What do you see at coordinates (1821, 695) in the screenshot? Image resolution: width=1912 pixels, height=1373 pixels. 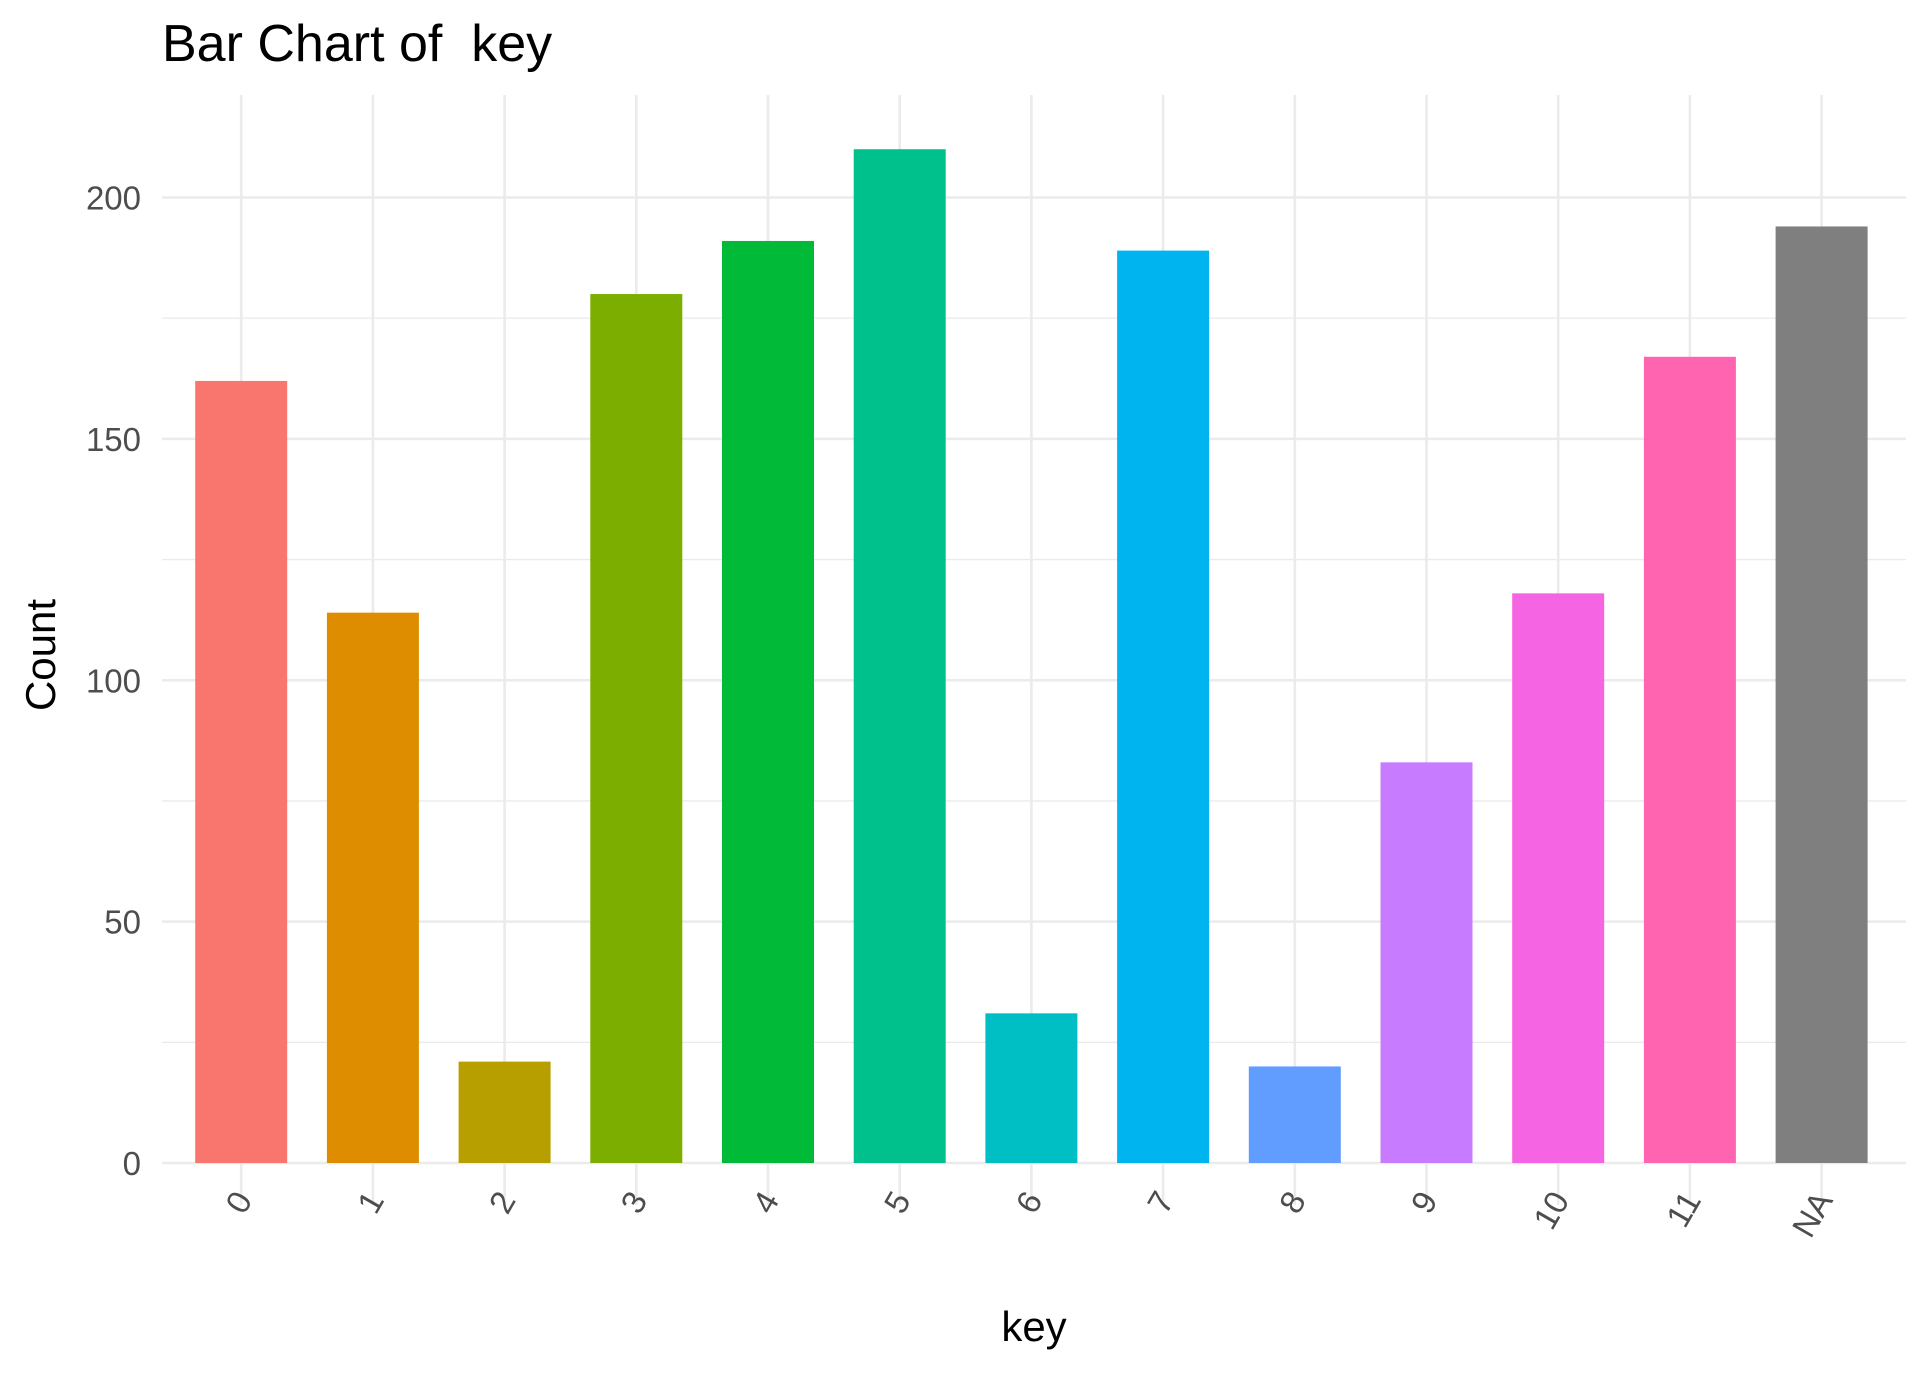 I see `bar-NA` at bounding box center [1821, 695].